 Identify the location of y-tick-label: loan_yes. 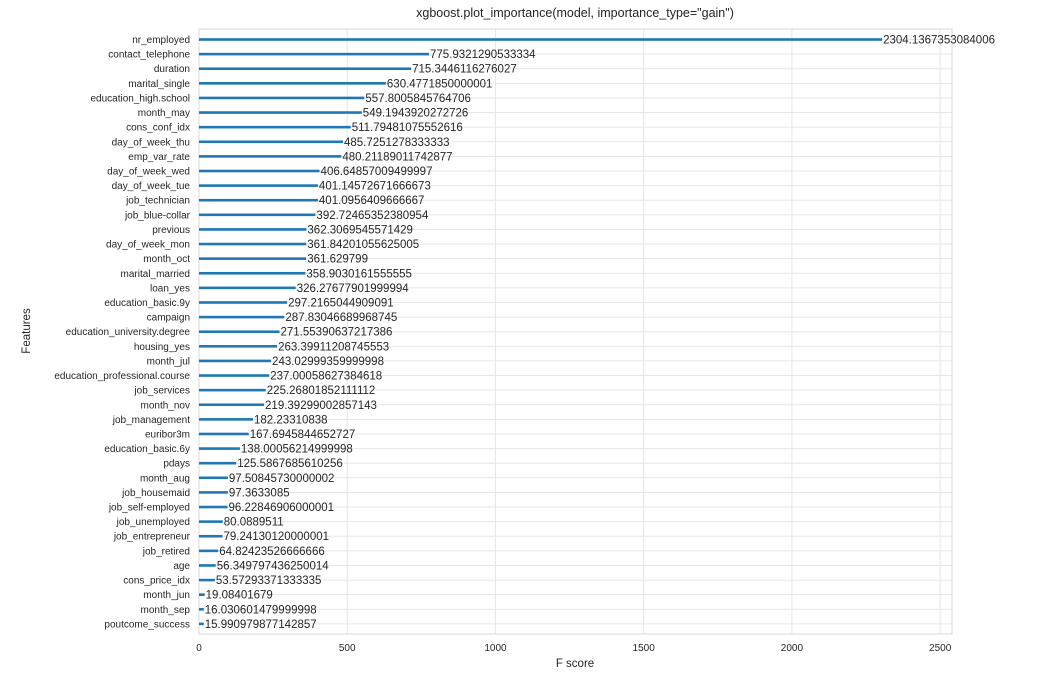
(170, 288).